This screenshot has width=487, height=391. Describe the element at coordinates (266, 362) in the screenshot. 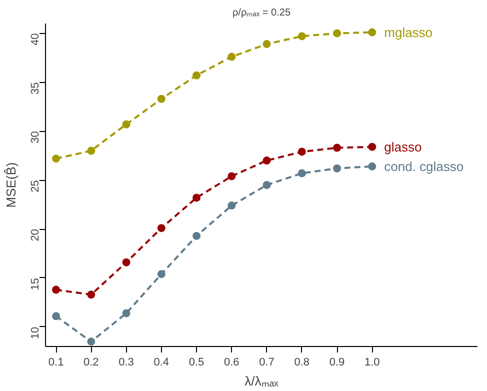

I see `x-tick-label: 0.7` at that location.